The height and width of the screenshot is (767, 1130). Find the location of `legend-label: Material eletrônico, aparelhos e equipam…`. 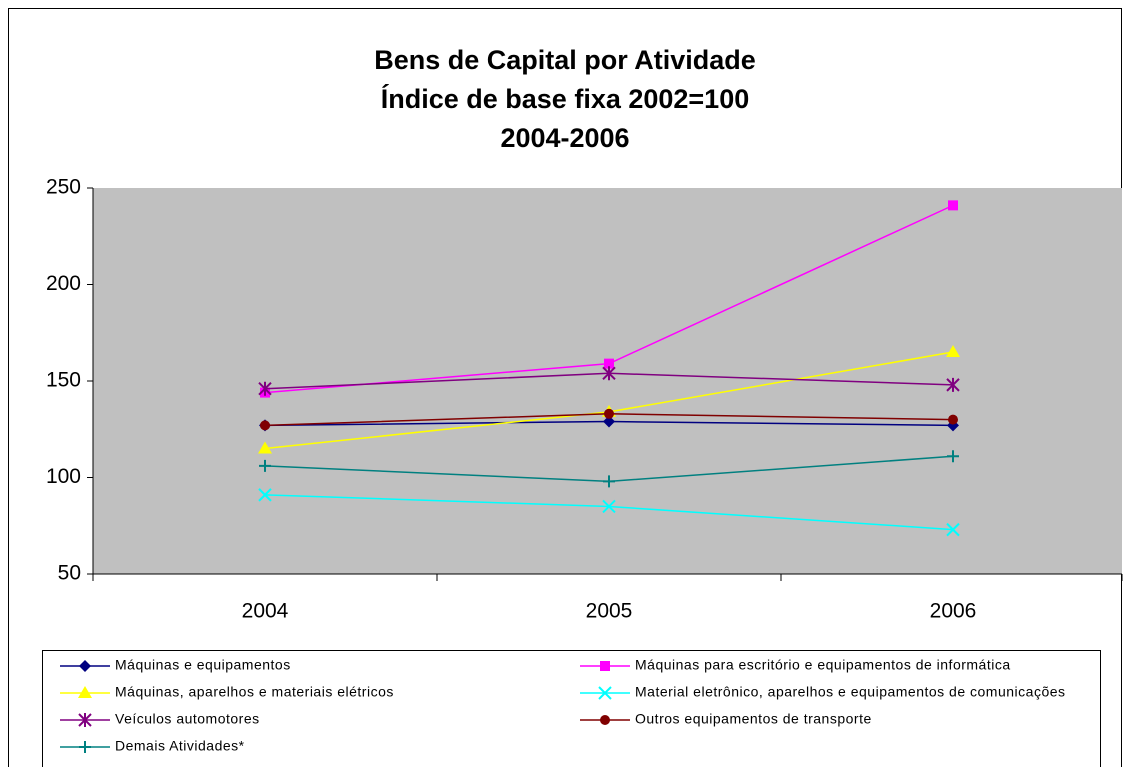

legend-label: Material eletrônico, aparelhos e equipam… is located at coordinates (850, 692).